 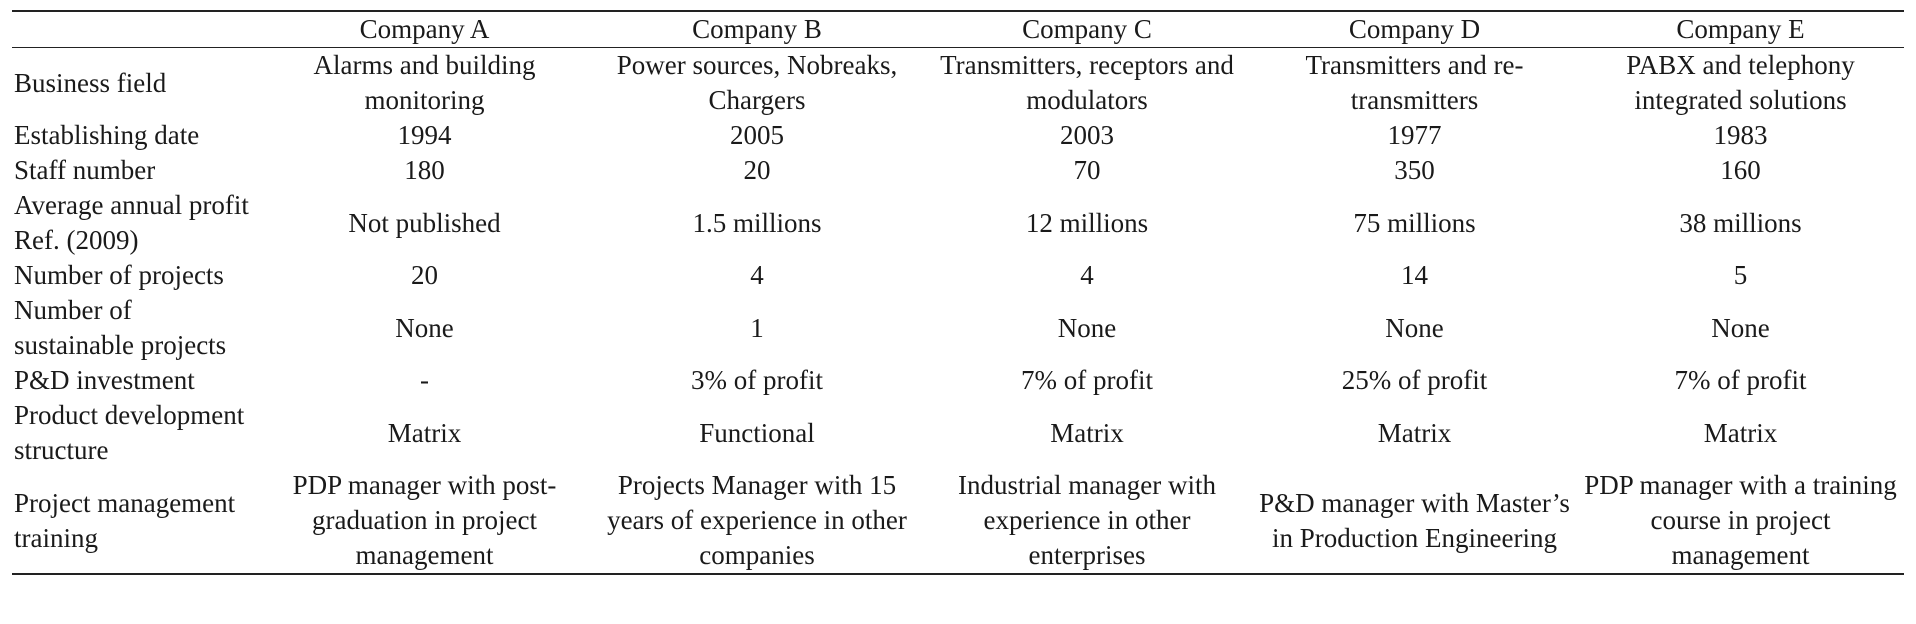 I want to click on row-label: Business field, so click(x=90, y=82).